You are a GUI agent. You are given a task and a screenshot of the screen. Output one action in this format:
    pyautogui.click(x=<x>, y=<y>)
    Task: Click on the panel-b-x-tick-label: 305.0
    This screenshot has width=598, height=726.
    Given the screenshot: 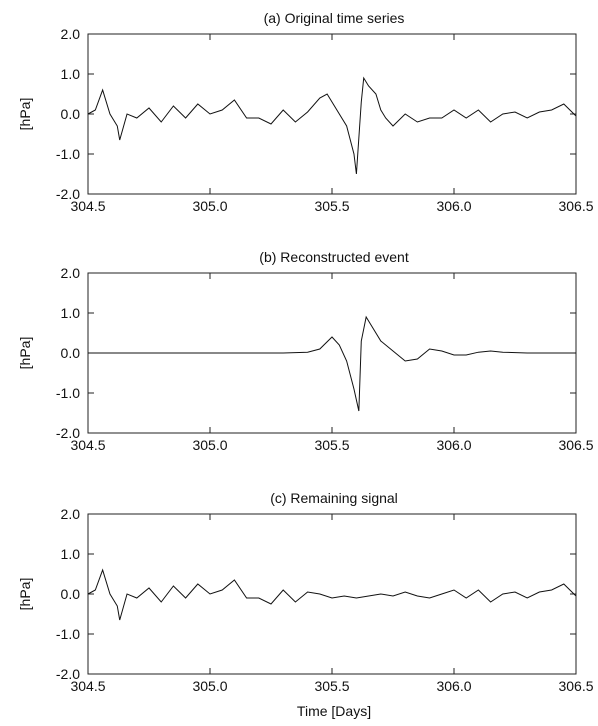 What is the action you would take?
    pyautogui.click(x=209, y=445)
    